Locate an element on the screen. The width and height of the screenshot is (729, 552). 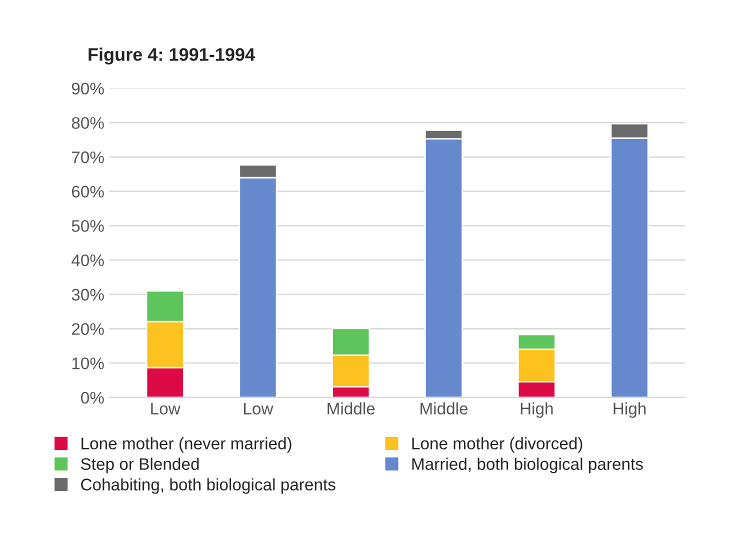
chart-title: Figure 4: 1991-1994 is located at coordinates (171, 56).